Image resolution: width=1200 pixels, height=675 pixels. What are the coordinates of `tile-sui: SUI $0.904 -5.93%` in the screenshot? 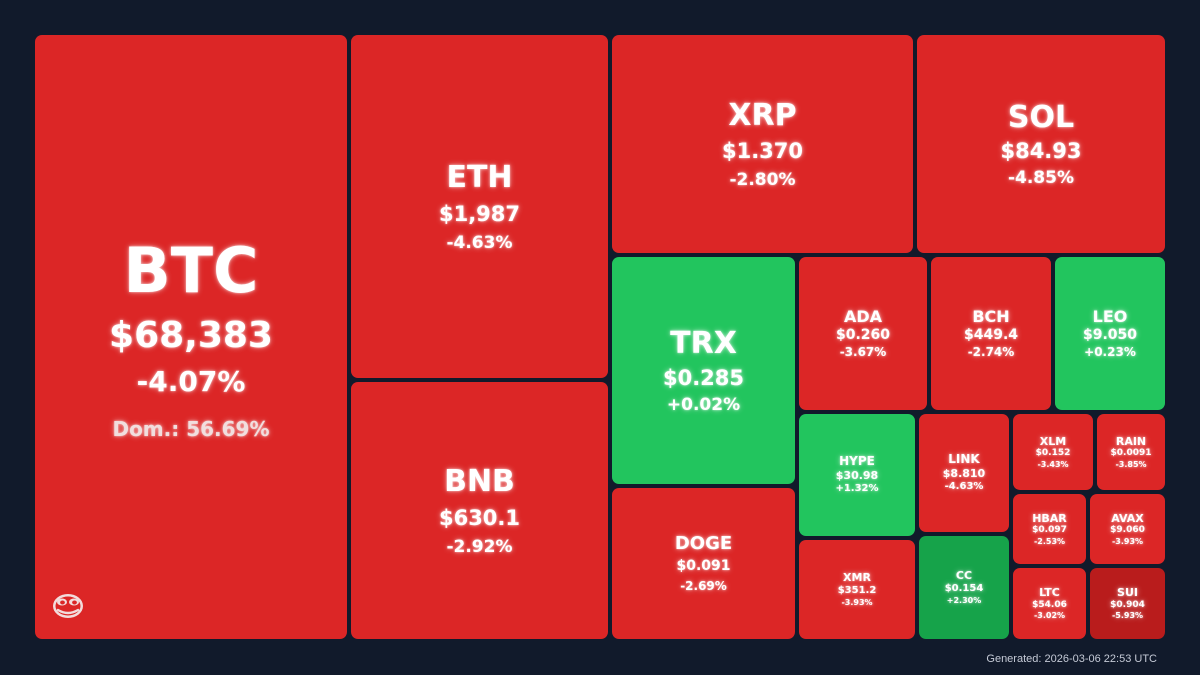 It's located at (1127, 603).